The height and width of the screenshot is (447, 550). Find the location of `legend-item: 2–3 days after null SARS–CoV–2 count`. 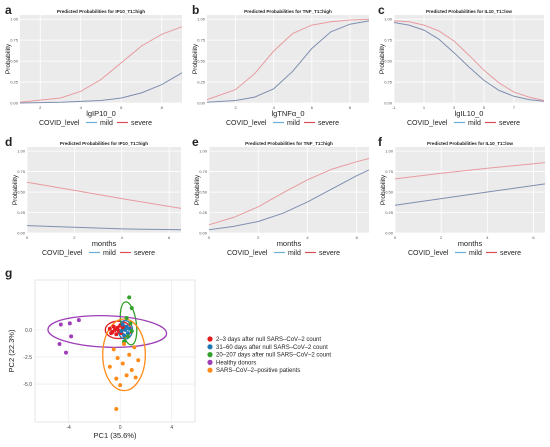

legend-item: 2–3 days after null SARS–CoV–2 count is located at coordinates (268, 340).